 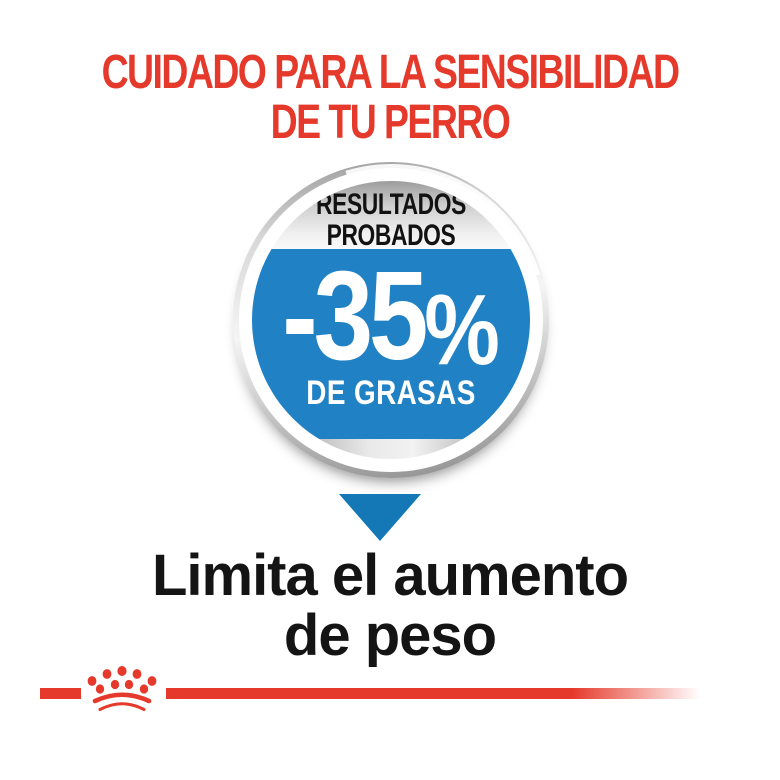 I want to click on fat-reduction-label: DE GRASAS, so click(x=391, y=393).